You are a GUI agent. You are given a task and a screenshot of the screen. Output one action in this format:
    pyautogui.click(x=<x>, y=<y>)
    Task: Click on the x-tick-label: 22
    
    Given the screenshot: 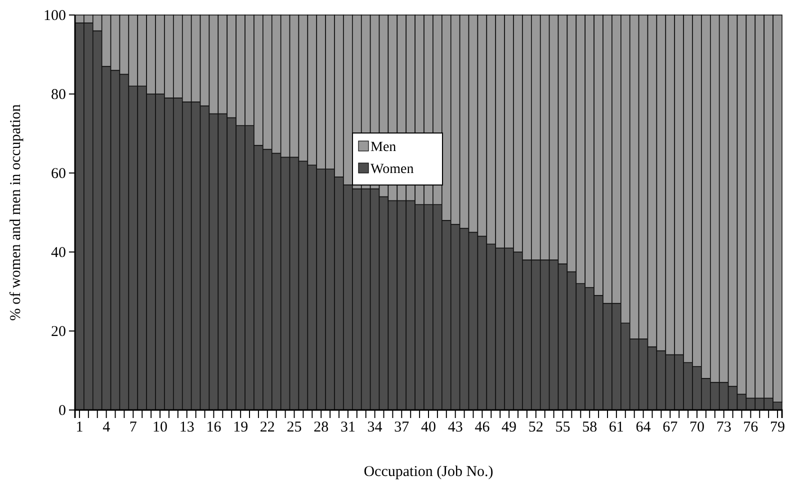 What is the action you would take?
    pyautogui.click(x=267, y=428)
    